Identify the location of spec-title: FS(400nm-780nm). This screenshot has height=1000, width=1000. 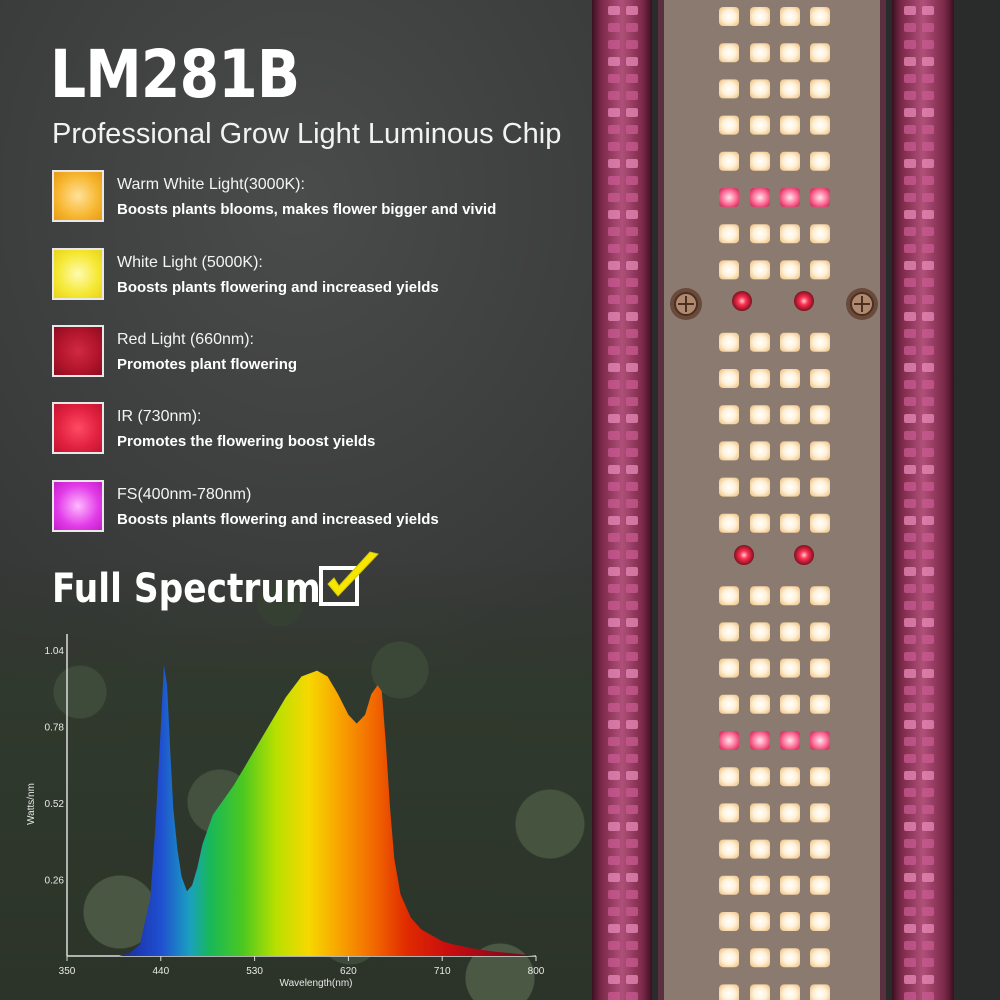
(184, 494).